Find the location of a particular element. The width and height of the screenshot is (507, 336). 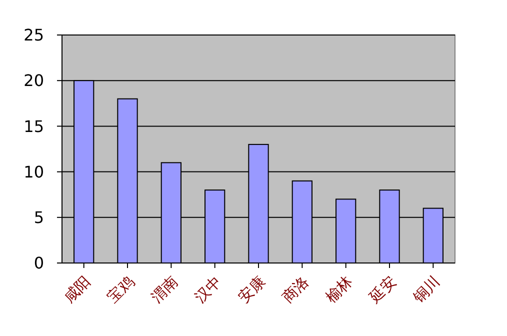

y-tick-label: 15 is located at coordinates (34, 126).